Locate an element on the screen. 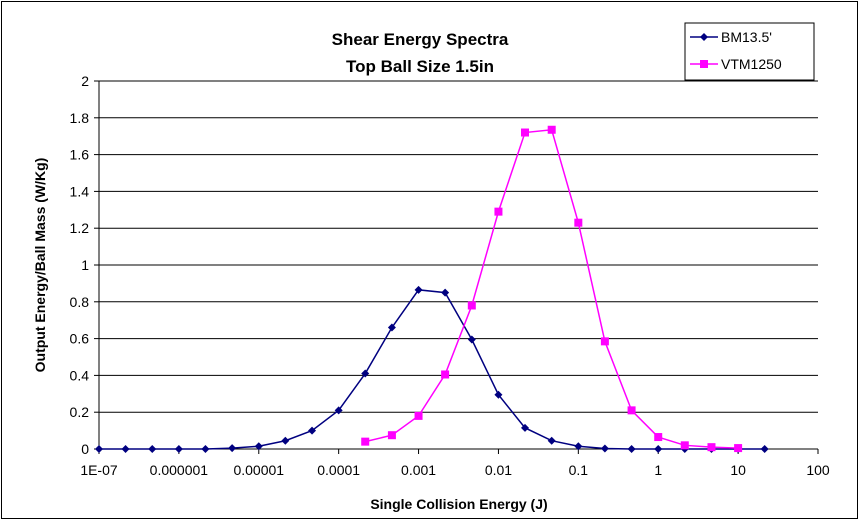 The height and width of the screenshot is (522, 861). y-tick-label: 1.8 is located at coordinates (80, 118).